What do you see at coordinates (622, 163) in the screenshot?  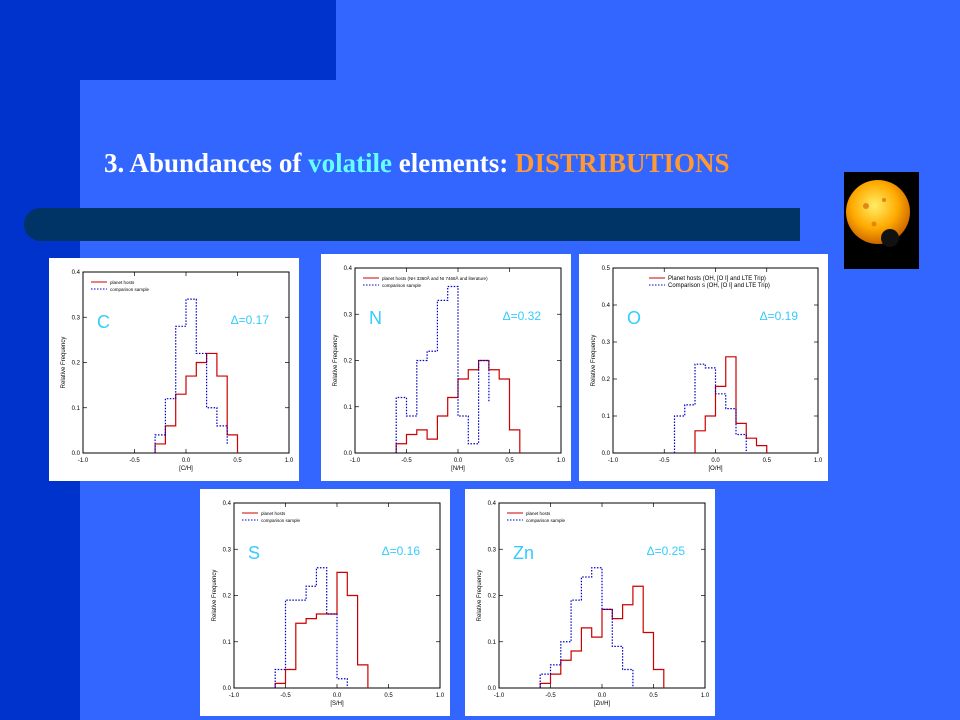 I see `title-accent-word: DISTRIBUTIONS` at bounding box center [622, 163].